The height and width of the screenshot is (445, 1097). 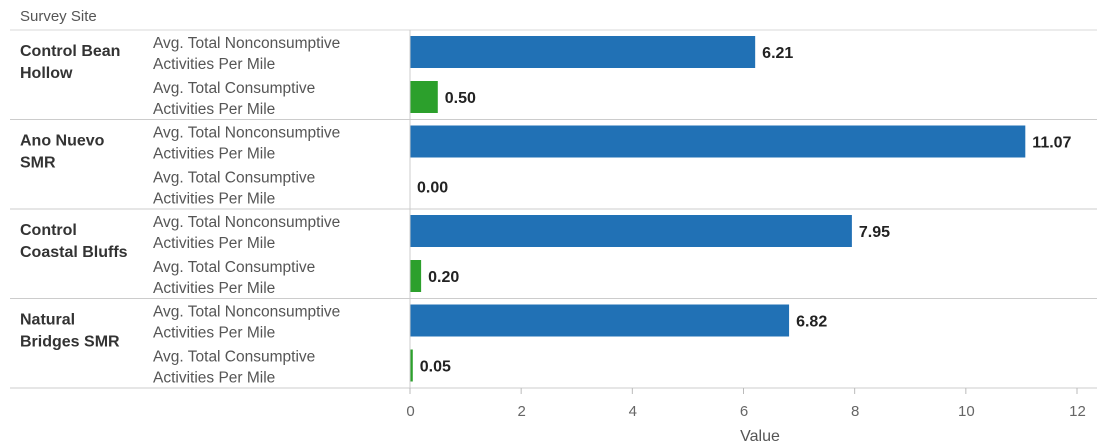 I want to click on x-tick-label: 0, so click(x=410, y=411).